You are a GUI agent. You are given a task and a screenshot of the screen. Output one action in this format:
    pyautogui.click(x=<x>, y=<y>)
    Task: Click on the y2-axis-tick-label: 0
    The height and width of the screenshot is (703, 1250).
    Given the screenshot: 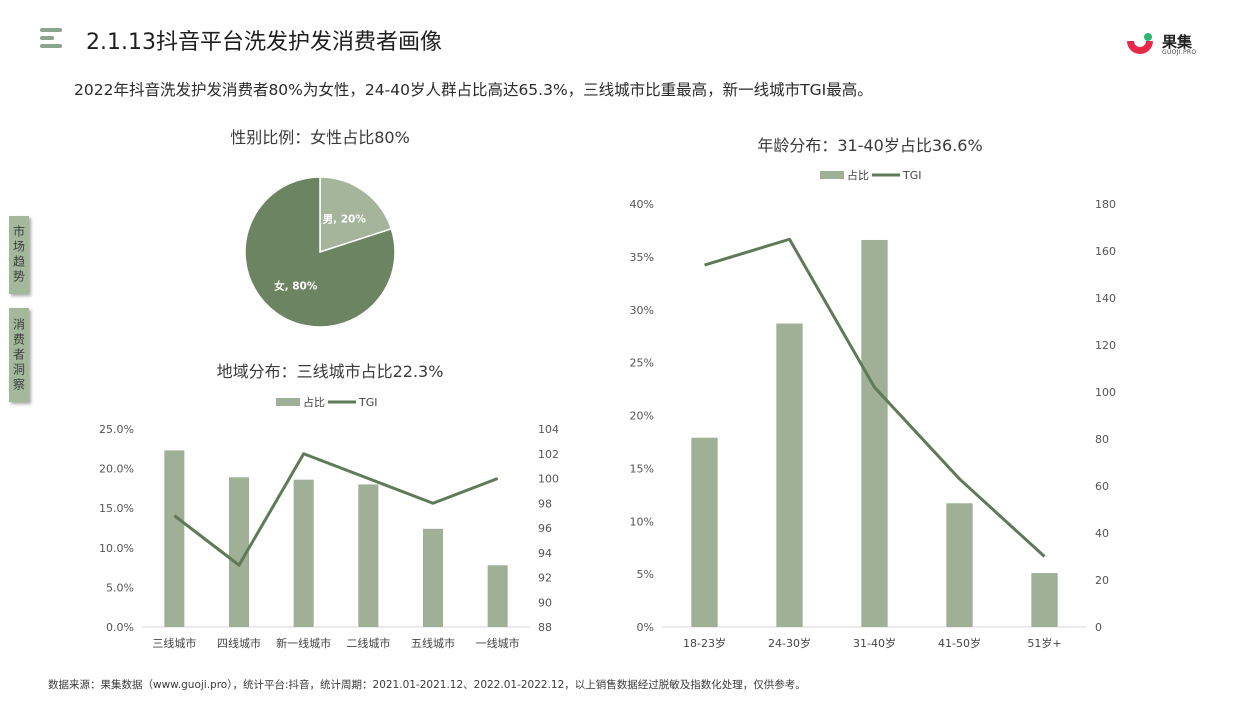 What is the action you would take?
    pyautogui.click(x=1098, y=627)
    